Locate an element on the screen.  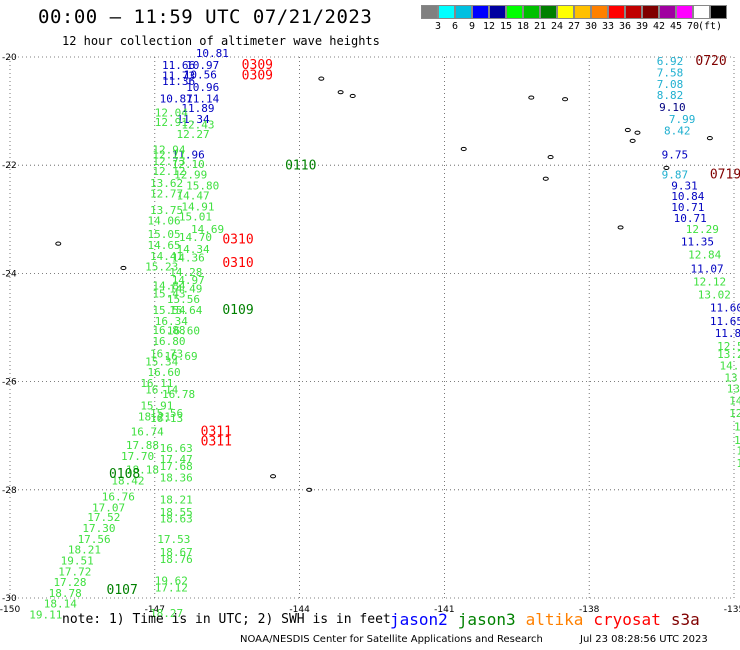
wave-height-reading: 16.76 is located at coordinates (118, 497).